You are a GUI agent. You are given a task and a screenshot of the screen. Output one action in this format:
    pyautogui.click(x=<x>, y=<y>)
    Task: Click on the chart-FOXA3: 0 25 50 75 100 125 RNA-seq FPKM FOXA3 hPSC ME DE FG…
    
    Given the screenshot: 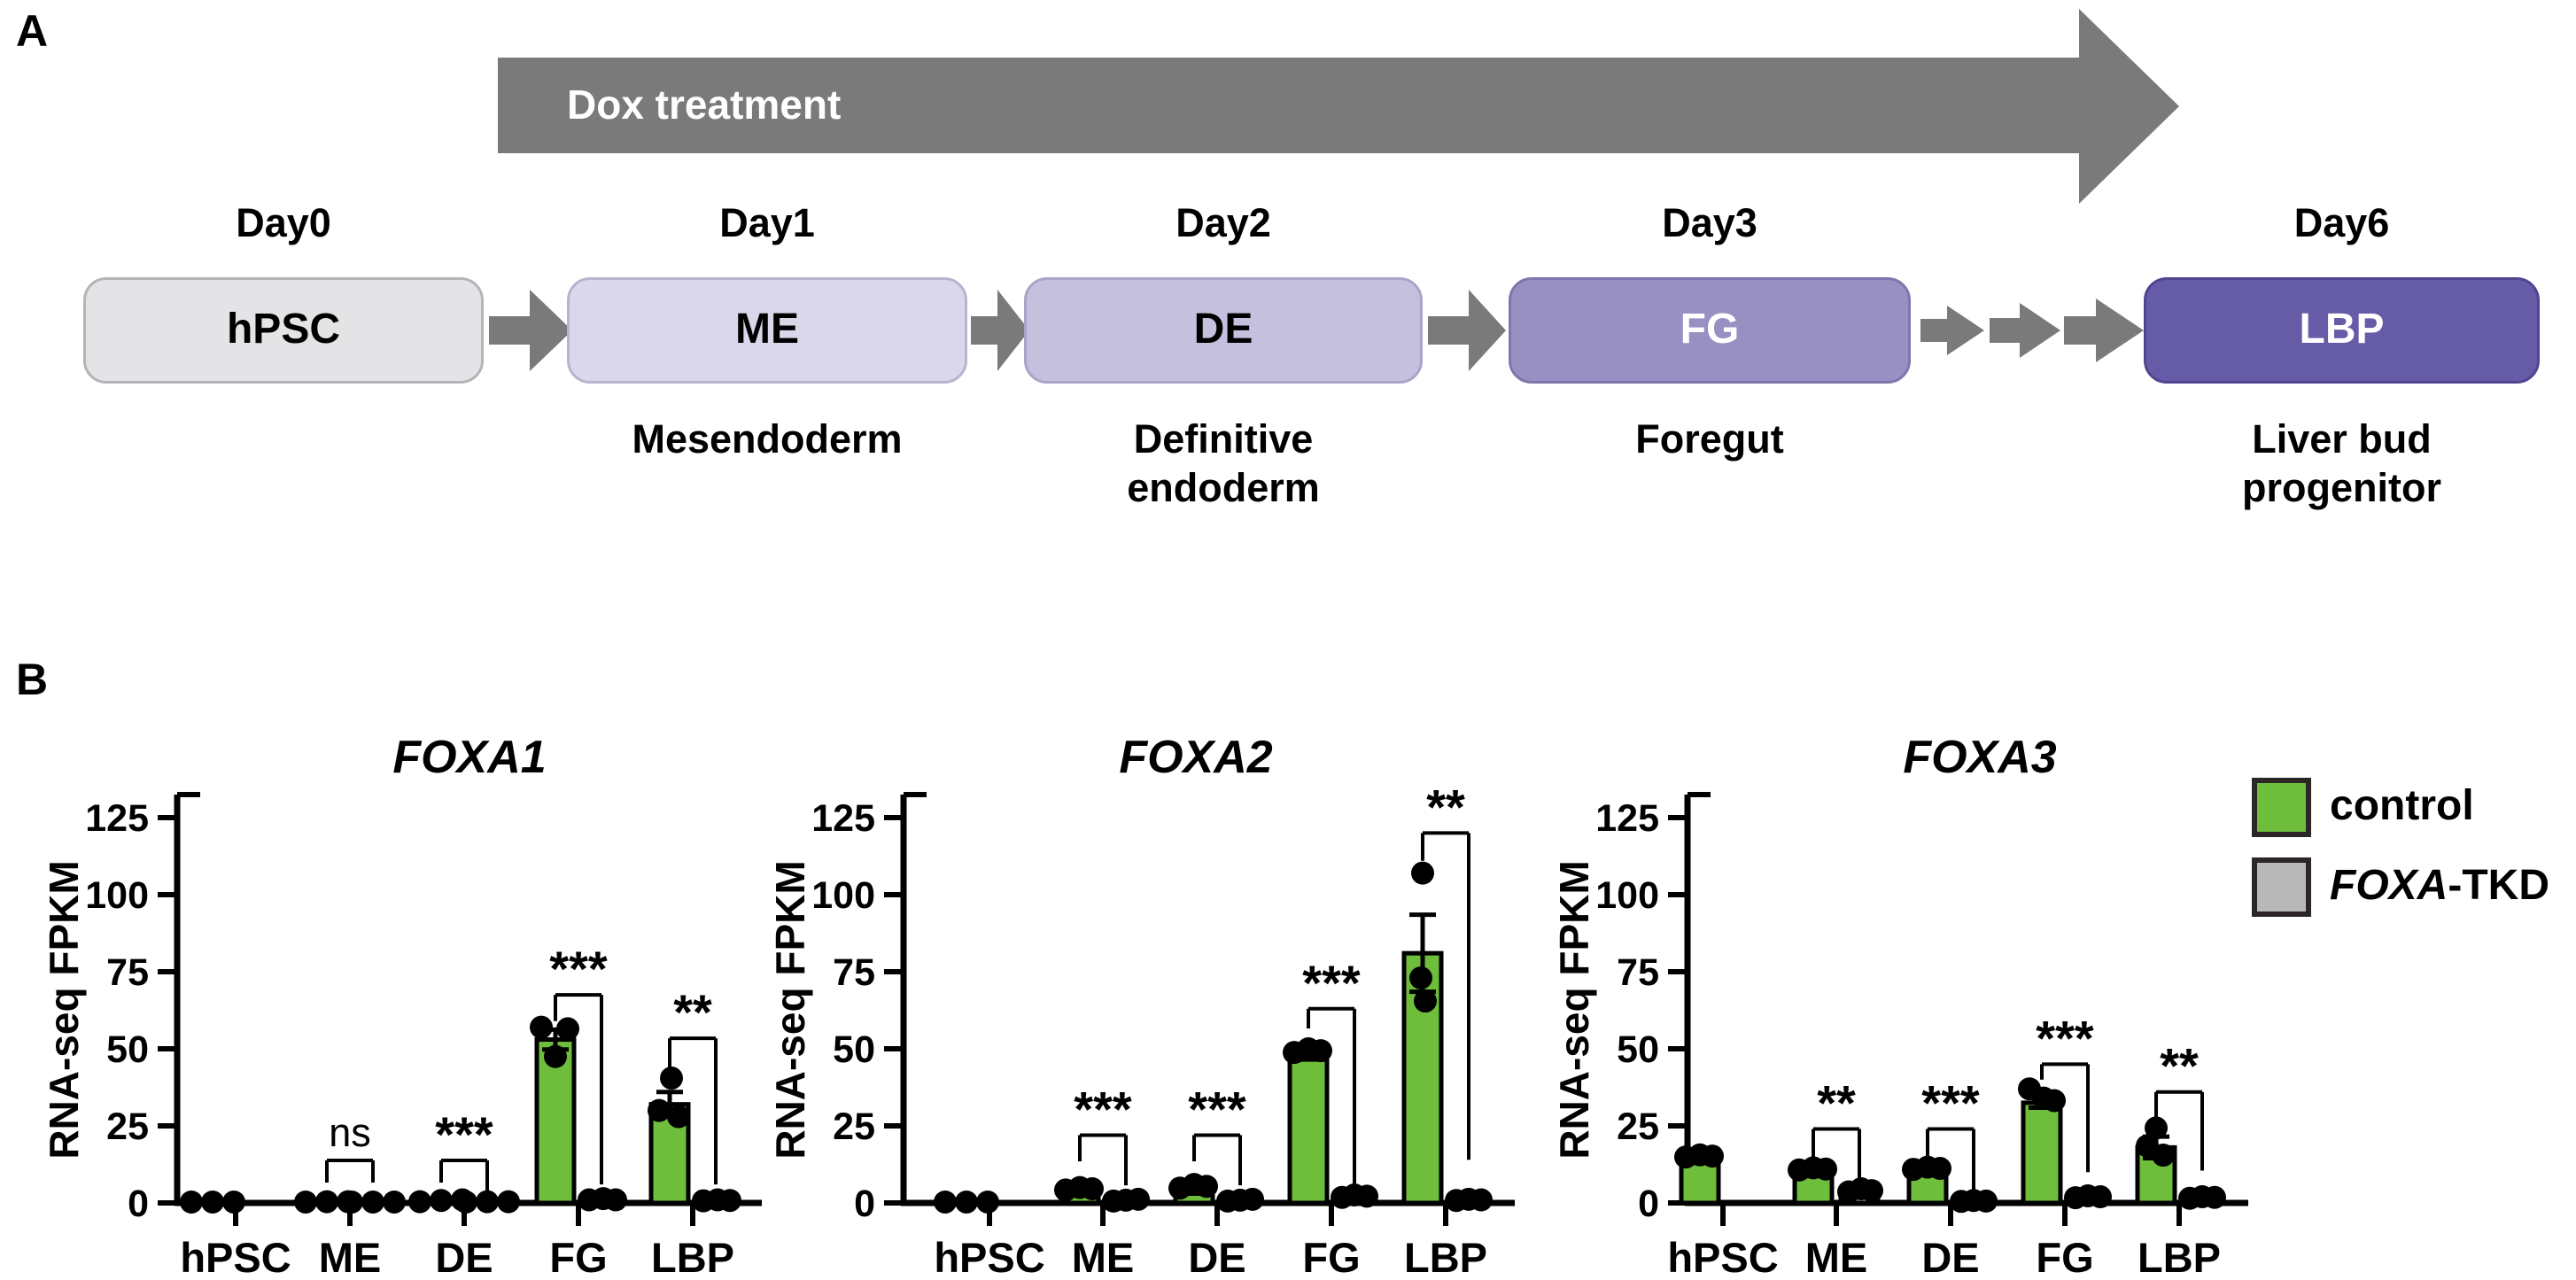 What is the action you would take?
    pyautogui.click(x=1899, y=1006)
    